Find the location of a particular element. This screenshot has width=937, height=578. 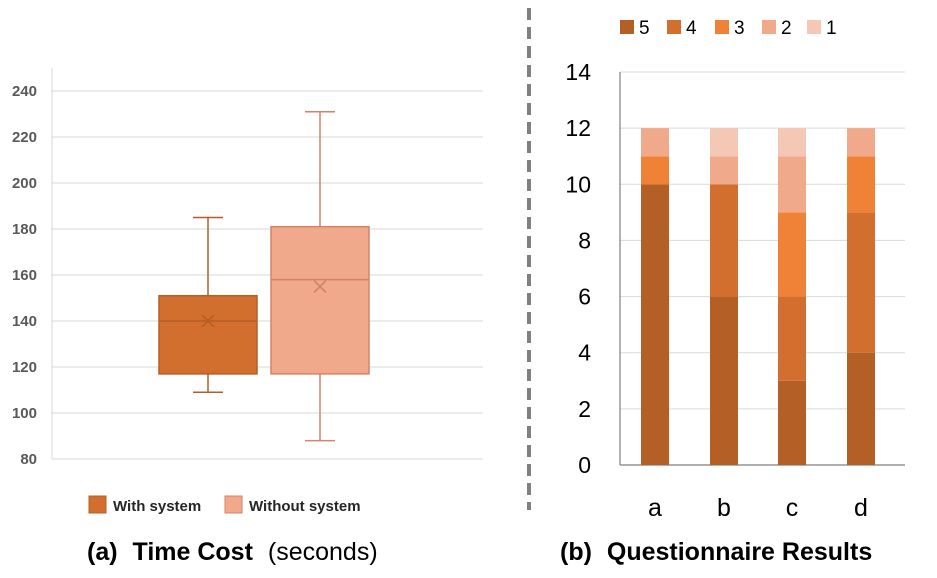

y-tick-220: 220 is located at coordinates (24, 137).